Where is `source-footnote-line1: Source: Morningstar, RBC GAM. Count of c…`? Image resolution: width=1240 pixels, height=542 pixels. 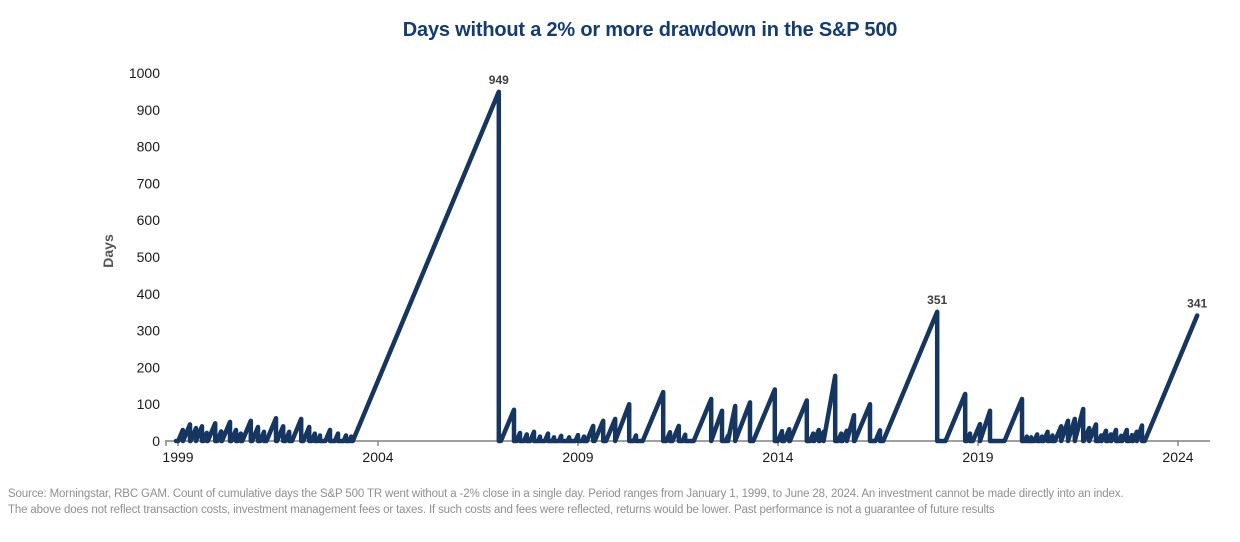
source-footnote-line1: Source: Morningstar, RBC GAM. Count of c… is located at coordinates (566, 494).